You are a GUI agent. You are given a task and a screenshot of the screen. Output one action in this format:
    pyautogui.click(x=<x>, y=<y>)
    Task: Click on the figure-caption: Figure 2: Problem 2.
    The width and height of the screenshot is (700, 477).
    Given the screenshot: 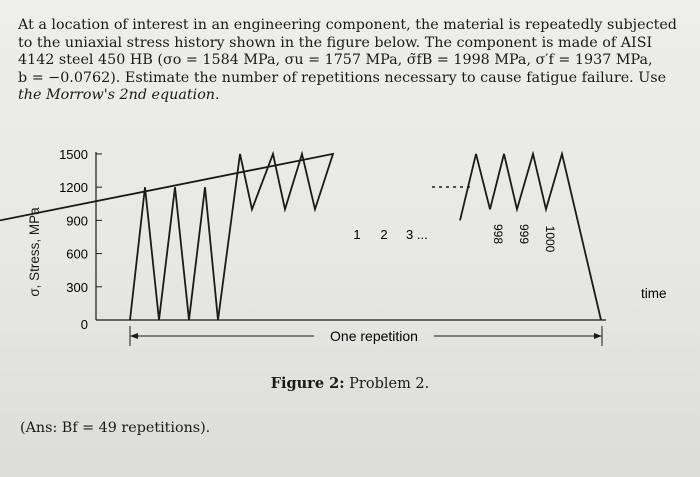 What is the action you would take?
    pyautogui.click(x=350, y=383)
    